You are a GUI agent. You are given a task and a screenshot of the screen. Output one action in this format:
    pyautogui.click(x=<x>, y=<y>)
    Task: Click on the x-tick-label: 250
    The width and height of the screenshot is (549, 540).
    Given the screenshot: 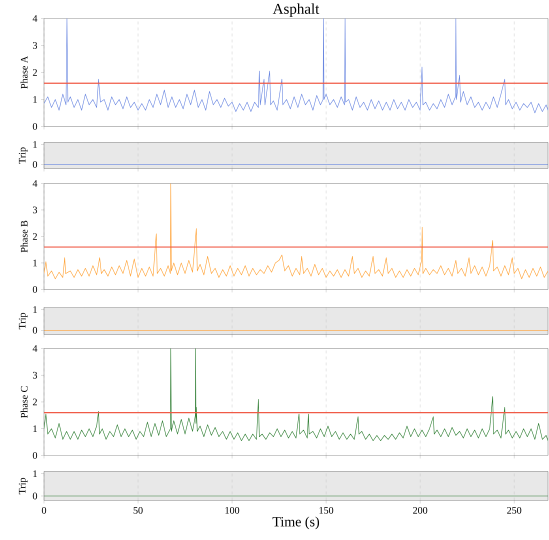 What is the action you would take?
    pyautogui.click(x=514, y=510)
    